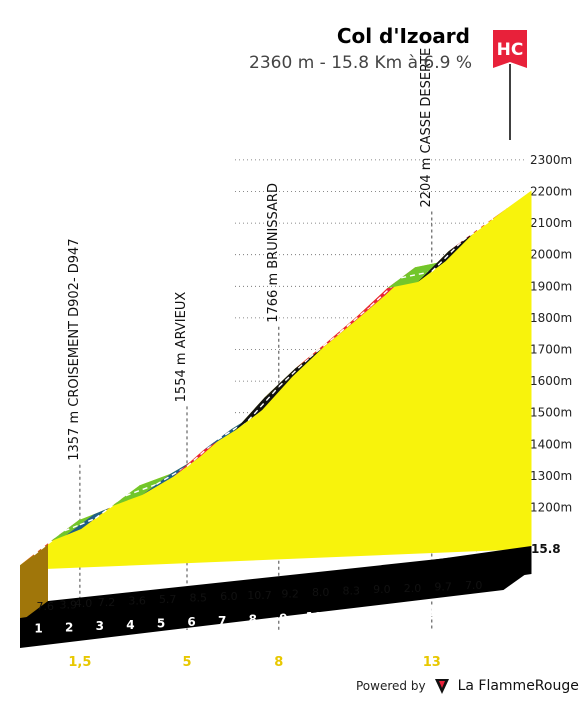  I want to click on chart-subtitle: 2360 m - 15.8 Km à 6.9 %, so click(360, 63).